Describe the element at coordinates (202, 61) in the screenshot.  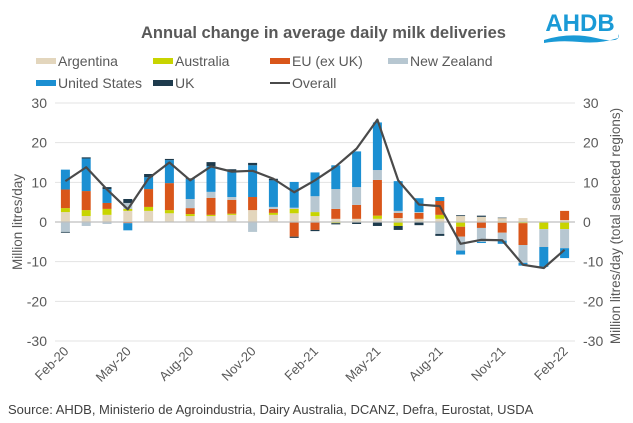
I see `legend-label: Australia` at that location.